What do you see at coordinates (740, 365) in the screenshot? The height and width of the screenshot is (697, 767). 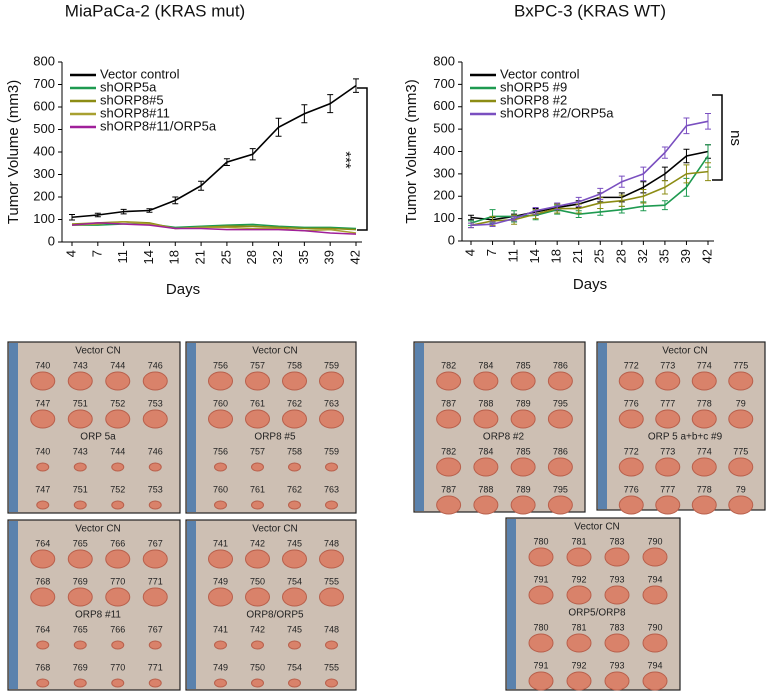 I see `sample-label: 775` at bounding box center [740, 365].